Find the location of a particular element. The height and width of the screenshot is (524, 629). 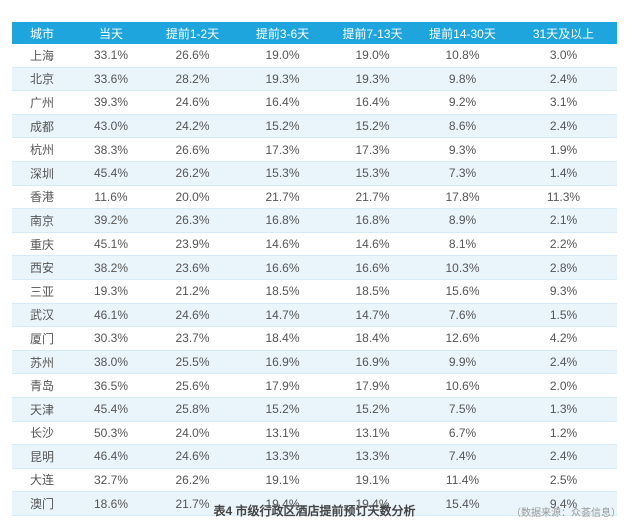

city-cell: 南京 is located at coordinates (42, 220).